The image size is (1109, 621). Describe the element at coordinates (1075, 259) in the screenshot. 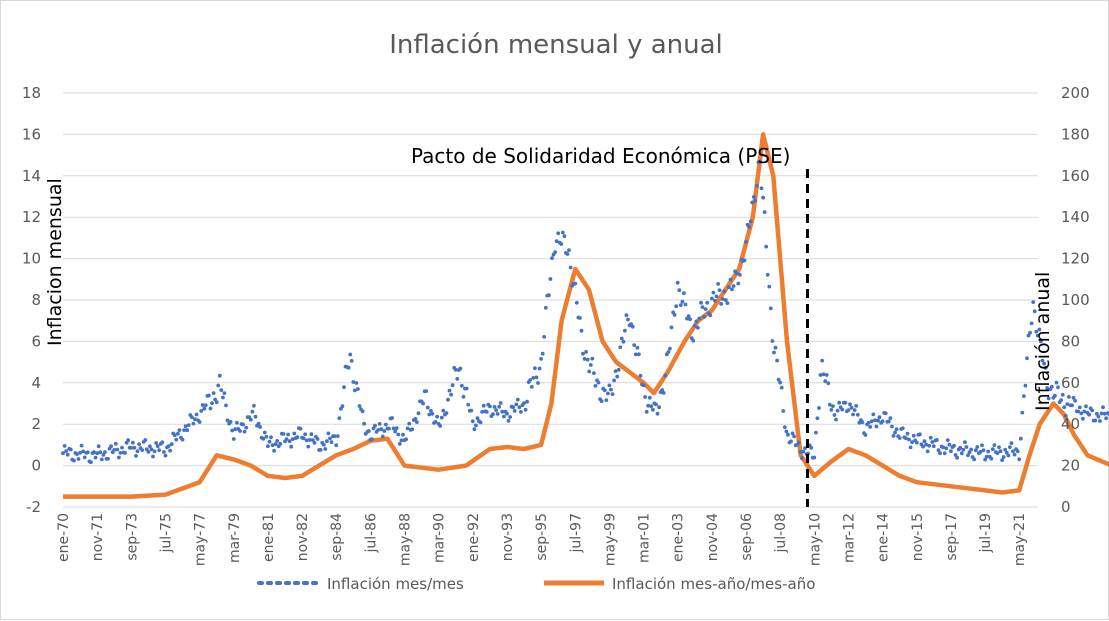

I see `y-tick-right: 120` at that location.